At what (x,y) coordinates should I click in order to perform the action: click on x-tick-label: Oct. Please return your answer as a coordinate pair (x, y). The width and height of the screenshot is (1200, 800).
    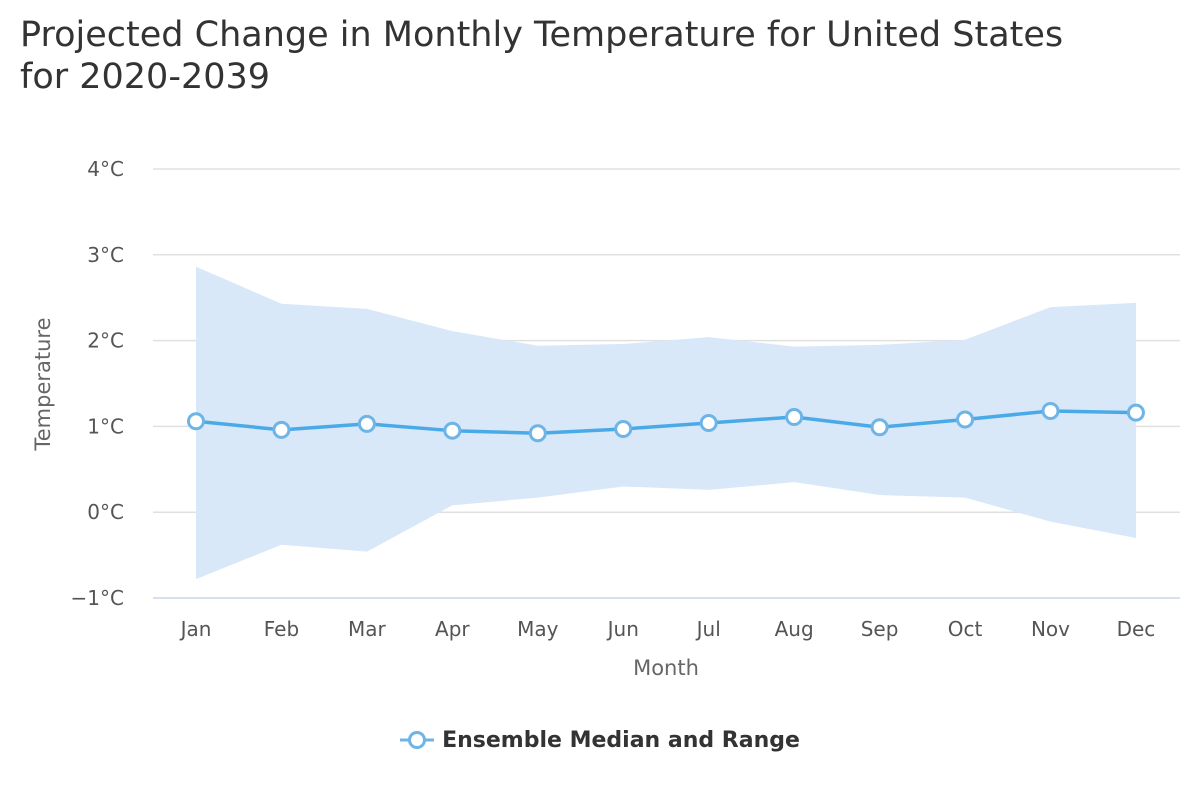
    Looking at the image, I should click on (965, 629).